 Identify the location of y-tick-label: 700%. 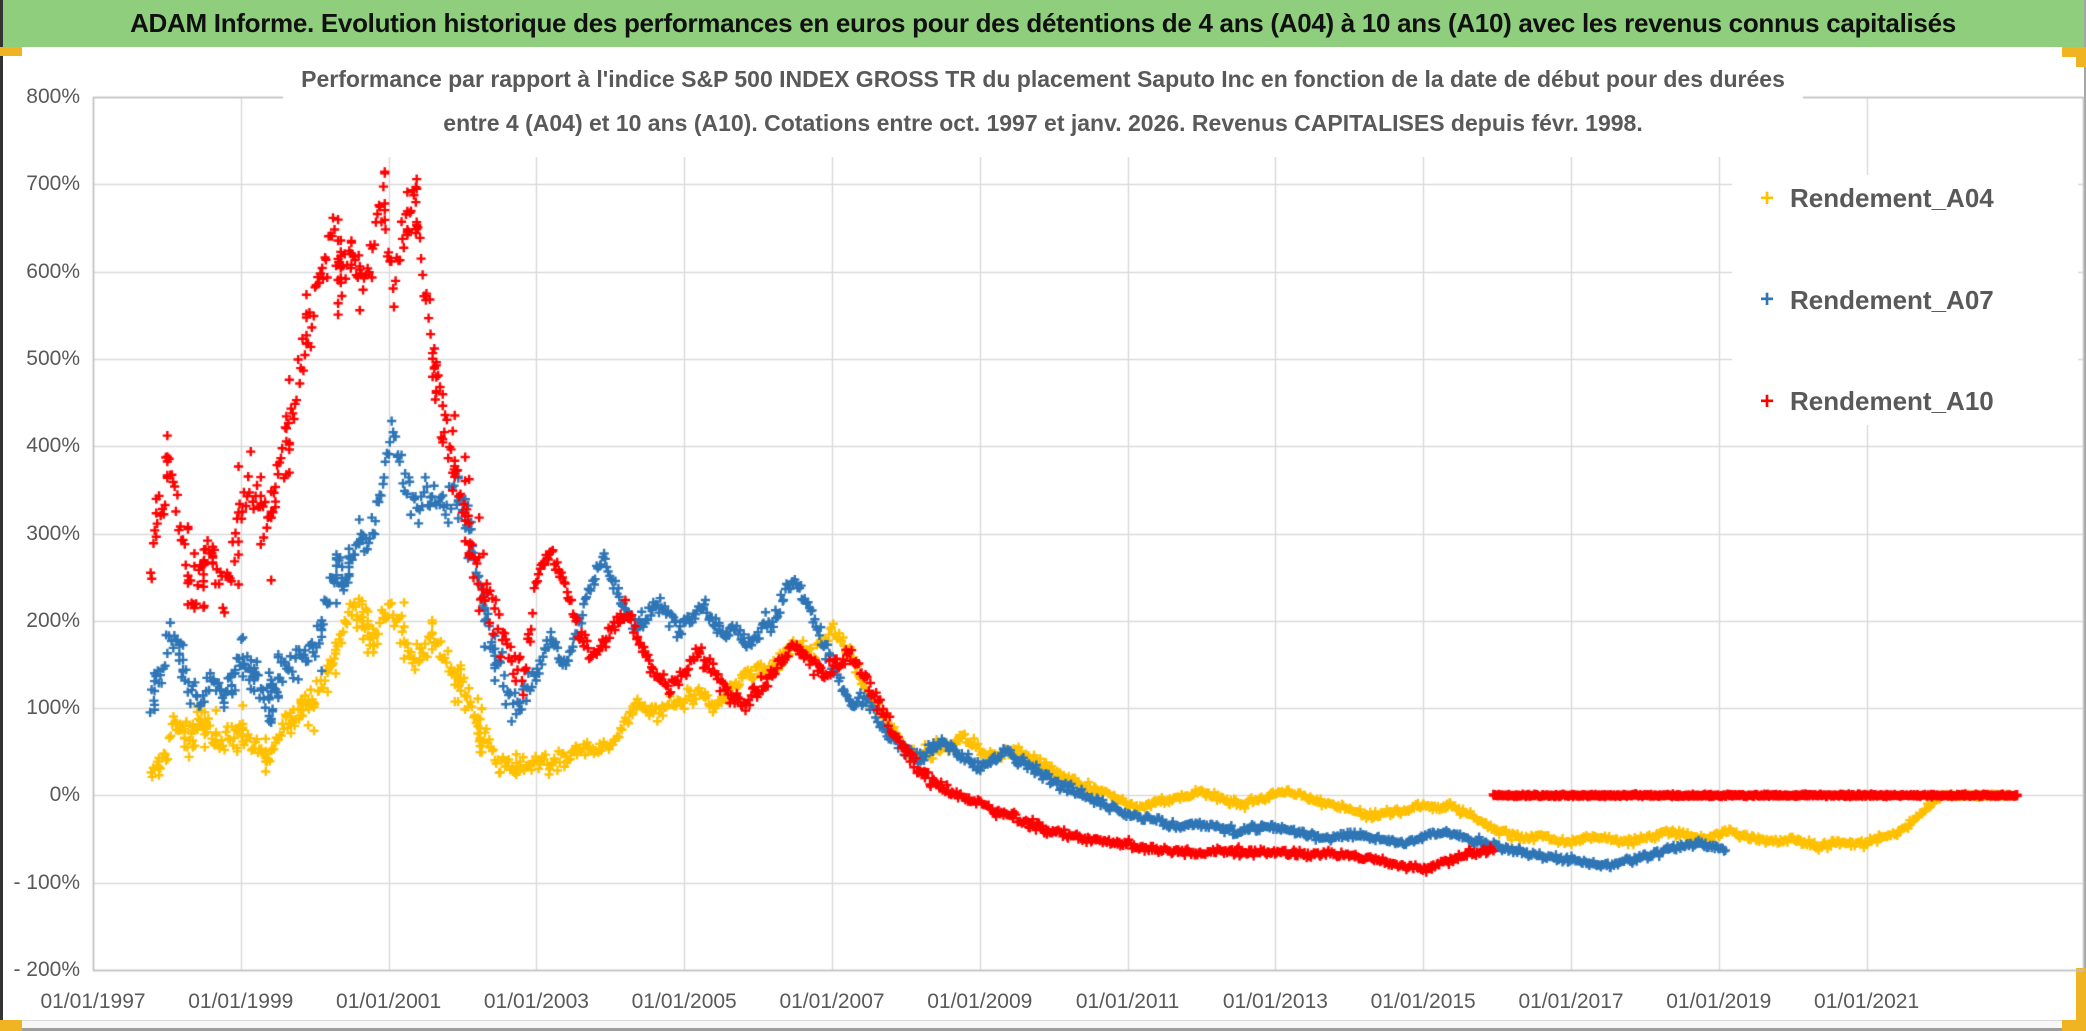
(53, 184).